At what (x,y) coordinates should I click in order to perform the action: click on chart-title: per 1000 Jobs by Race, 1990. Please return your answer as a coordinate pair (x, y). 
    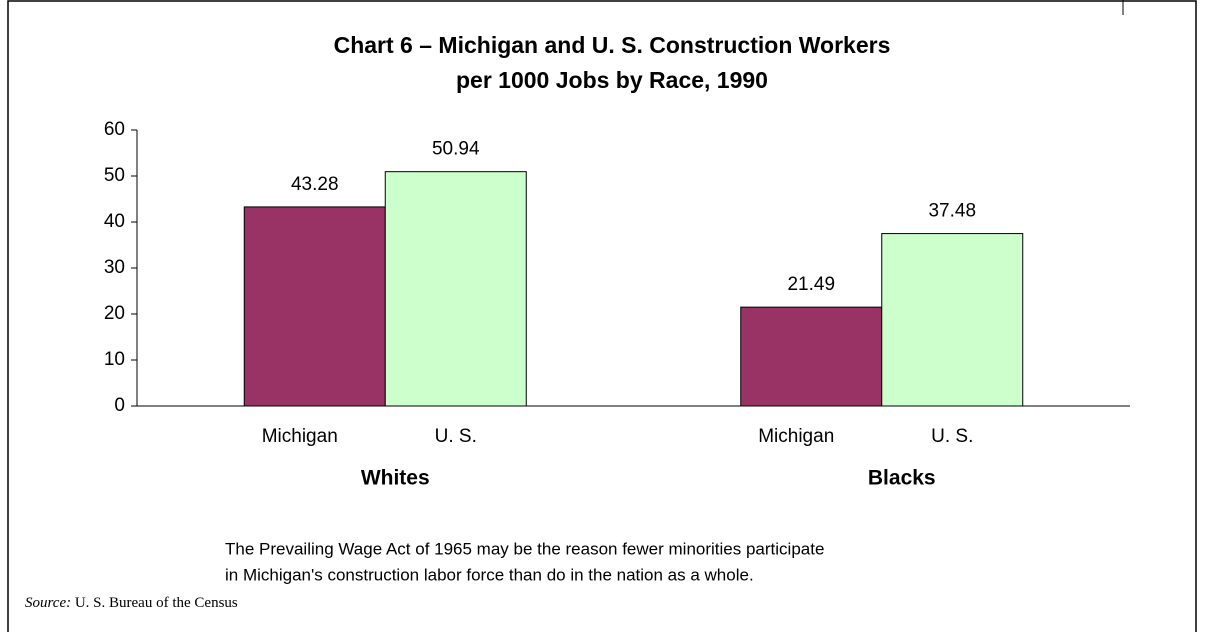
    Looking at the image, I should click on (612, 80).